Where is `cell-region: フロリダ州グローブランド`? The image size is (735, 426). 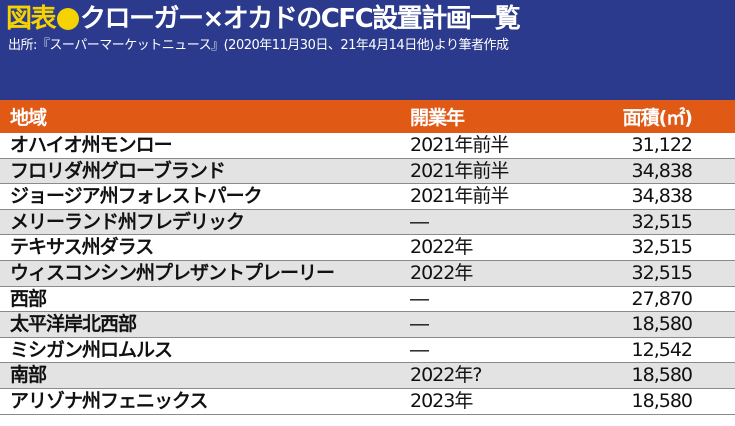 cell-region: フロリダ州グローブランド is located at coordinates (118, 170).